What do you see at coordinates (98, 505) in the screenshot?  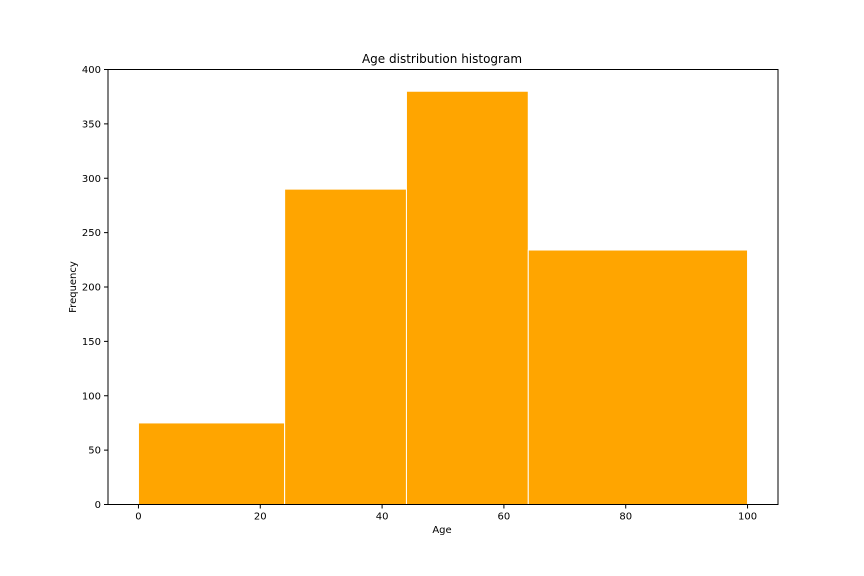 I see `y-tick-label: 0` at bounding box center [98, 505].